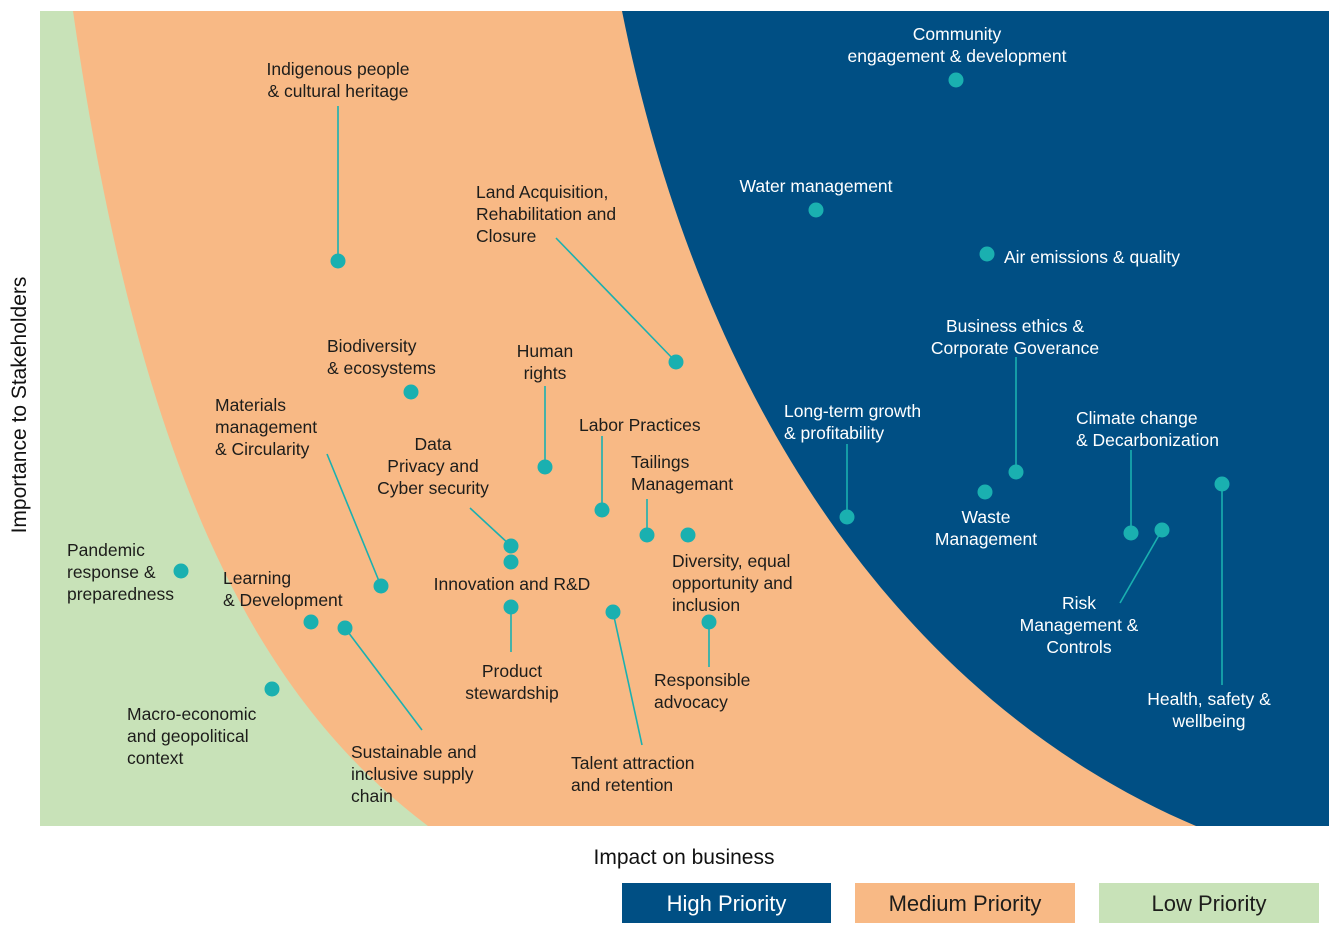  I want to click on label-product: Product stewardship, so click(511, 682).